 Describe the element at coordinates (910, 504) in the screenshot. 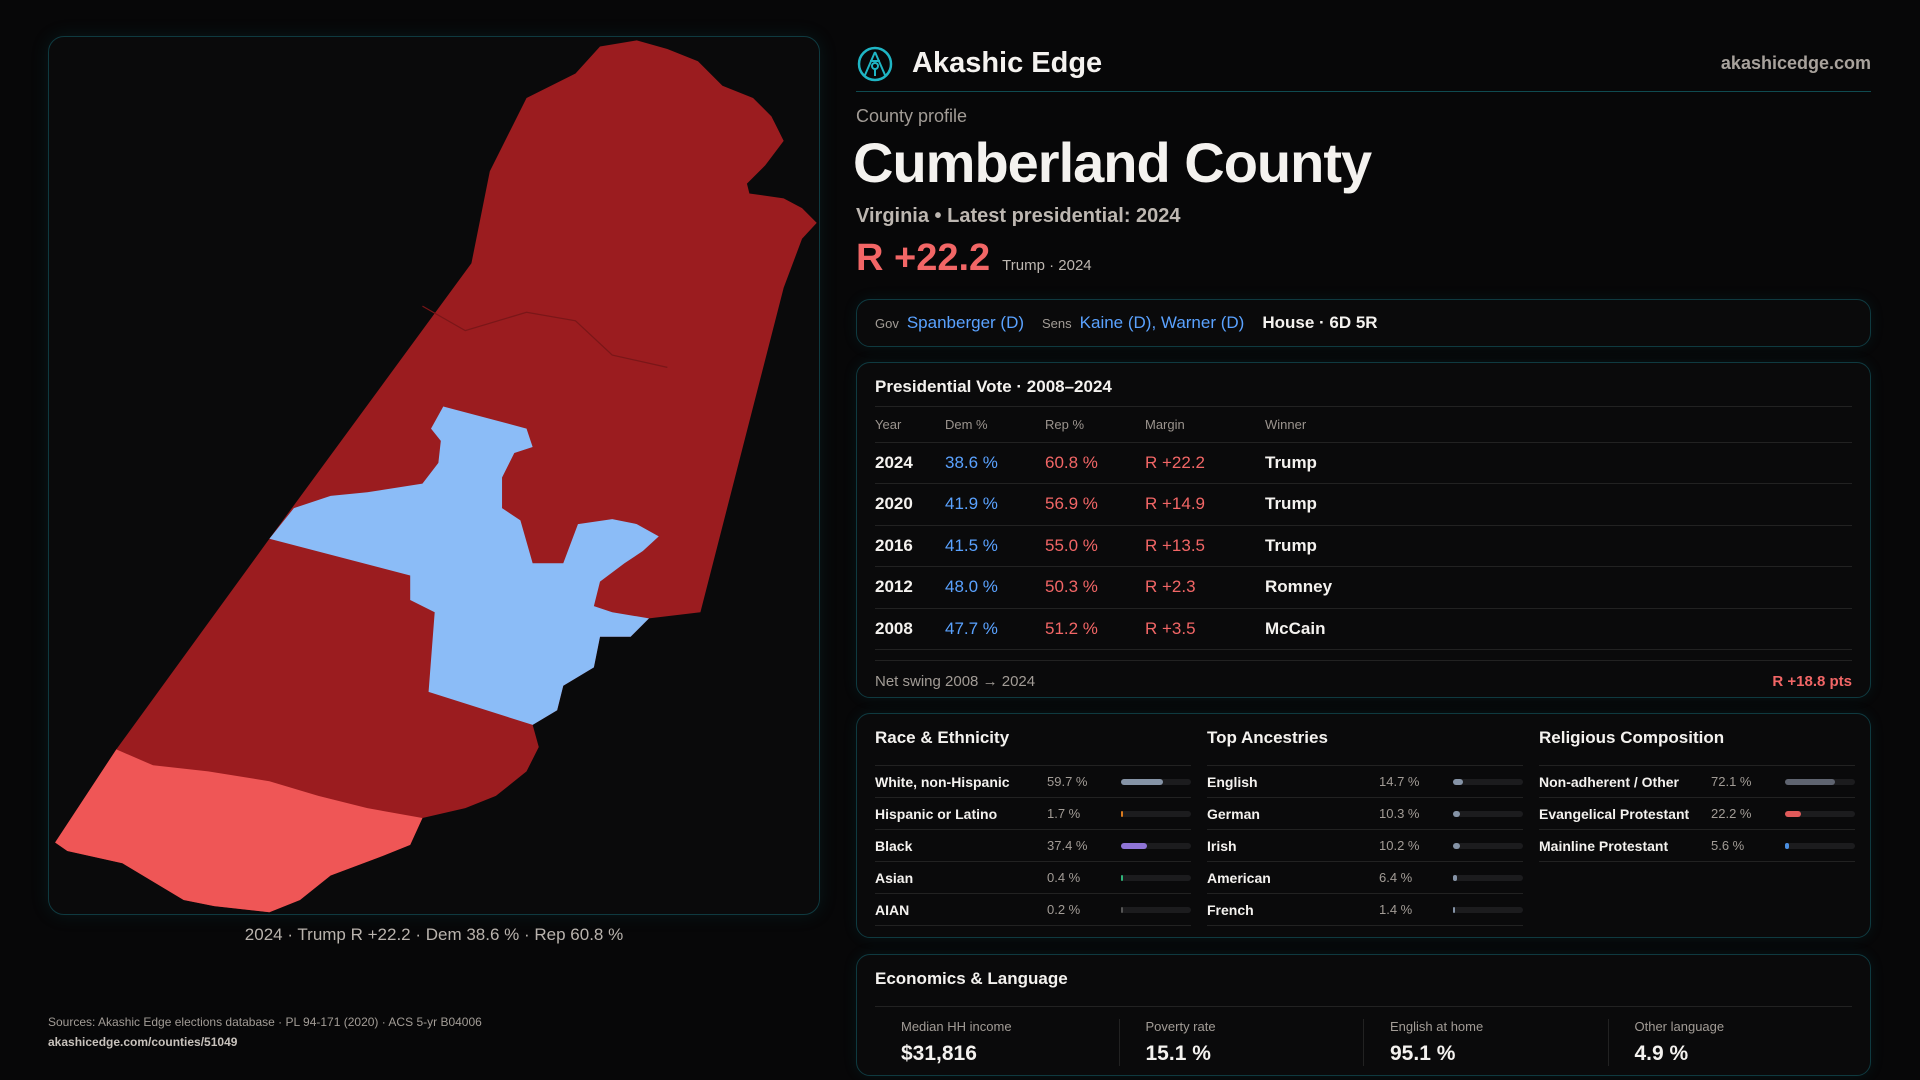

I see `year-cell: 2020` at that location.